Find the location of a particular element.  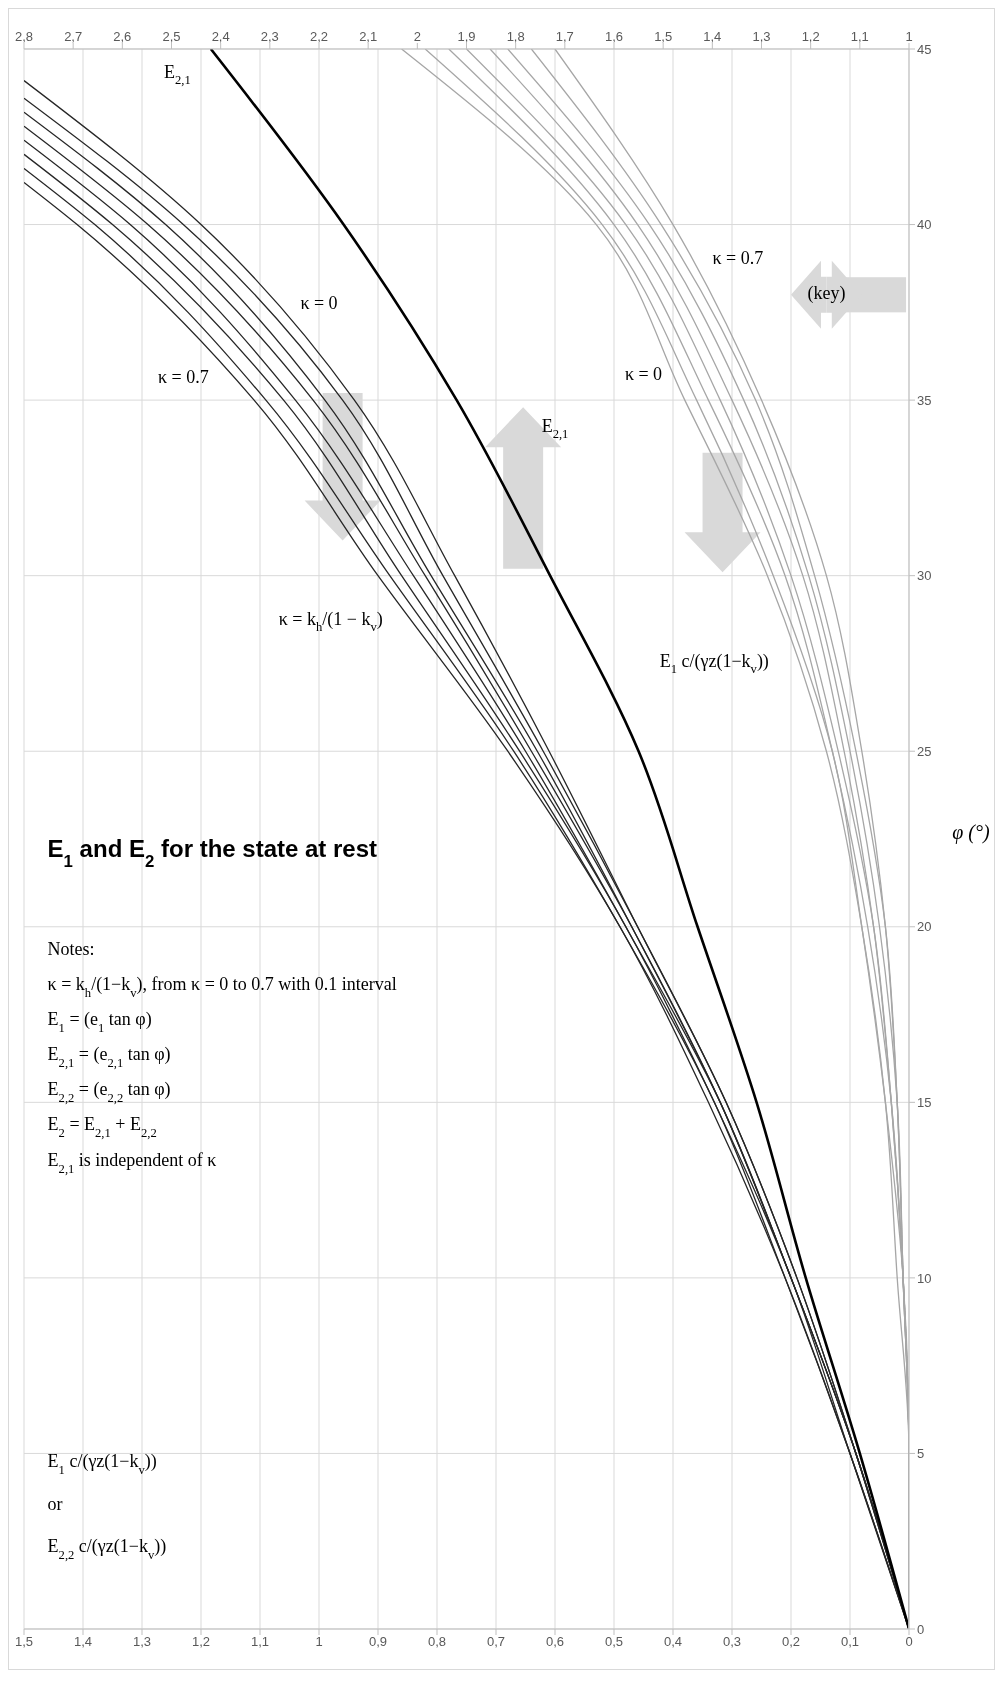

x-tick-label: 1 is located at coordinates (319, 1642).